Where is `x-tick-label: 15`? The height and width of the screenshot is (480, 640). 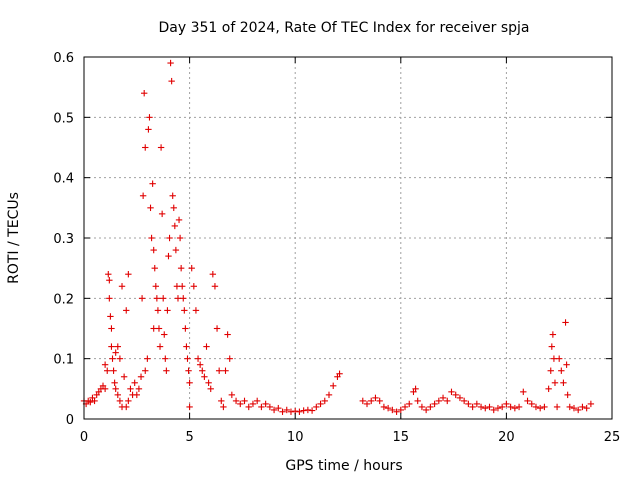
x-tick-label: 15 is located at coordinates (401, 437).